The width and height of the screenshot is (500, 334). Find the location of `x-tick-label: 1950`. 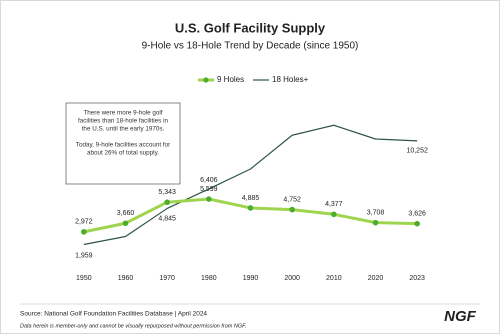

x-tick-label: 1950 is located at coordinates (84, 278).